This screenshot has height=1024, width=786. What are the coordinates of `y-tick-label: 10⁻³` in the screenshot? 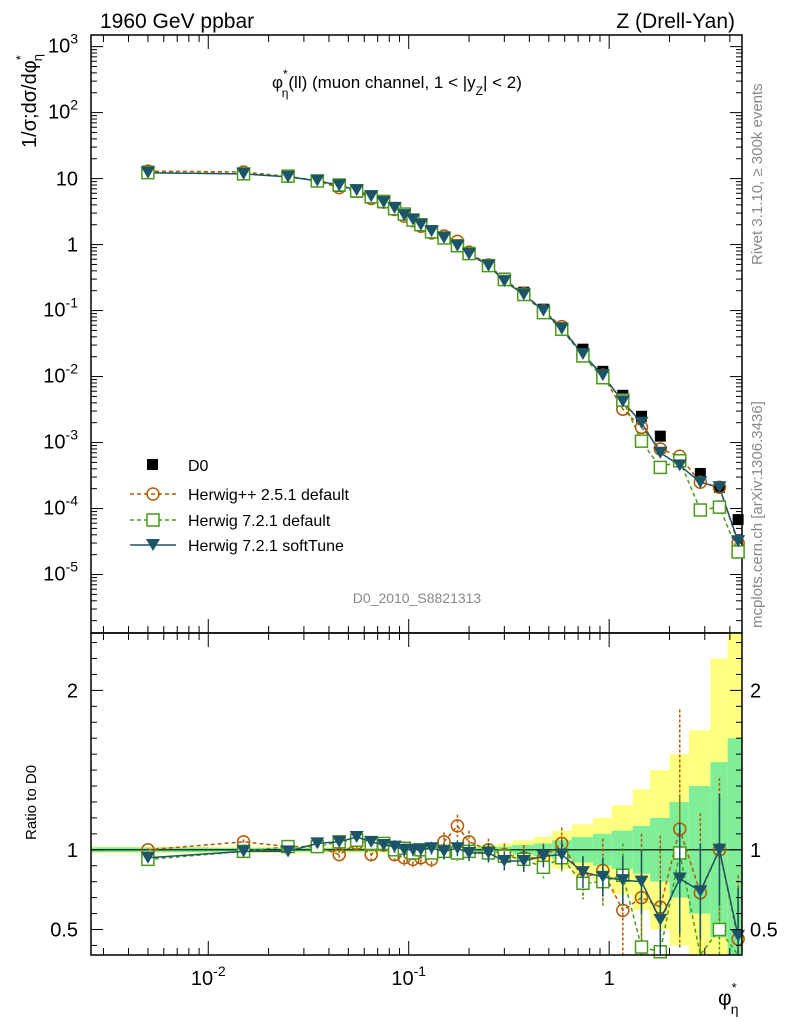 It's located at (60, 440).